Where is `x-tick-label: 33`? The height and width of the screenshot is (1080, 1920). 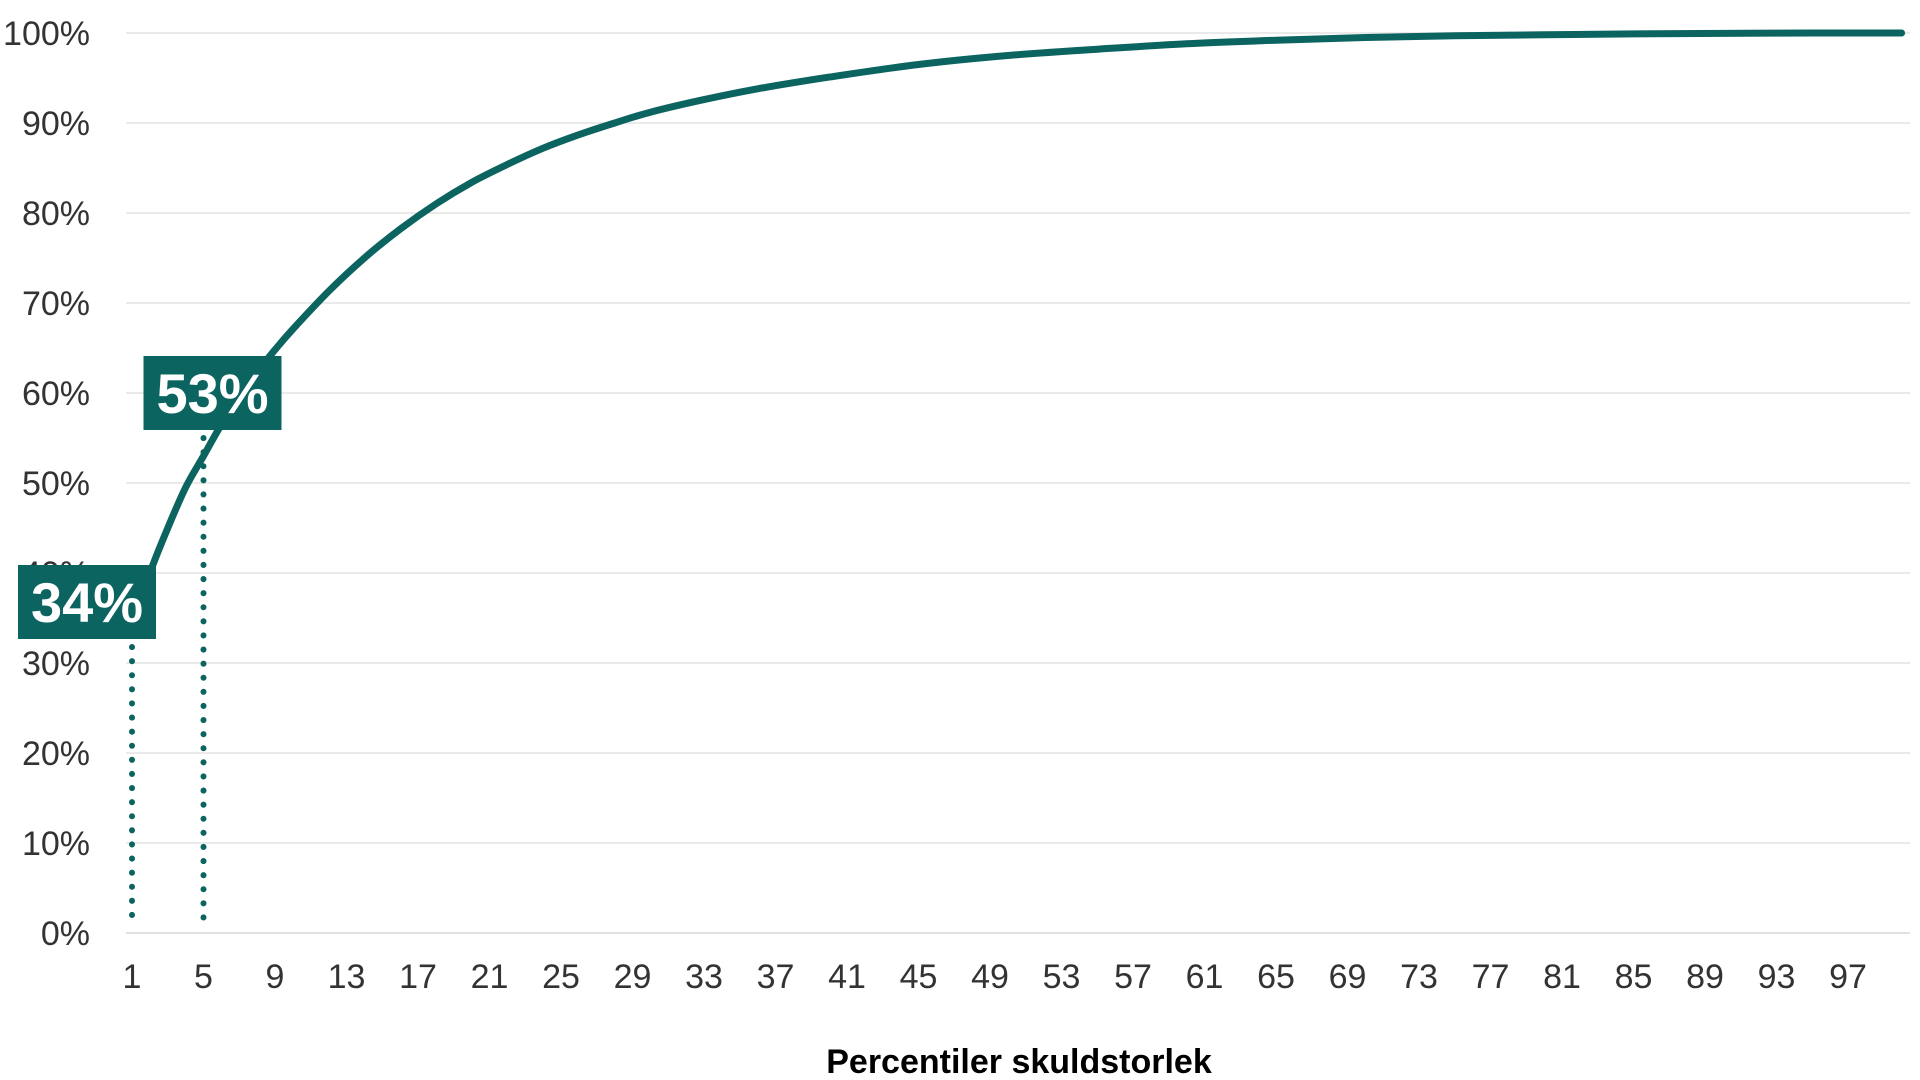
x-tick-label: 33 is located at coordinates (704, 977).